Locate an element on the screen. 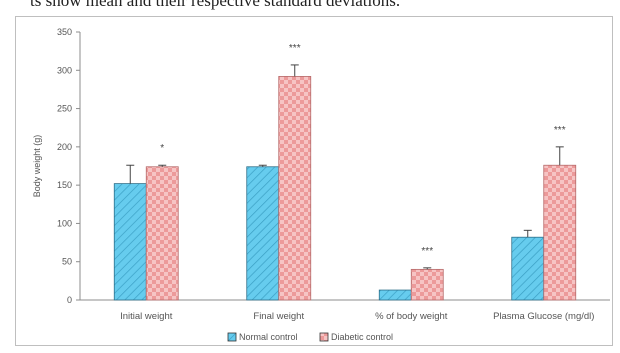 This screenshot has width=620, height=353. legend-label-normal-control: Normal control is located at coordinates (268, 337).